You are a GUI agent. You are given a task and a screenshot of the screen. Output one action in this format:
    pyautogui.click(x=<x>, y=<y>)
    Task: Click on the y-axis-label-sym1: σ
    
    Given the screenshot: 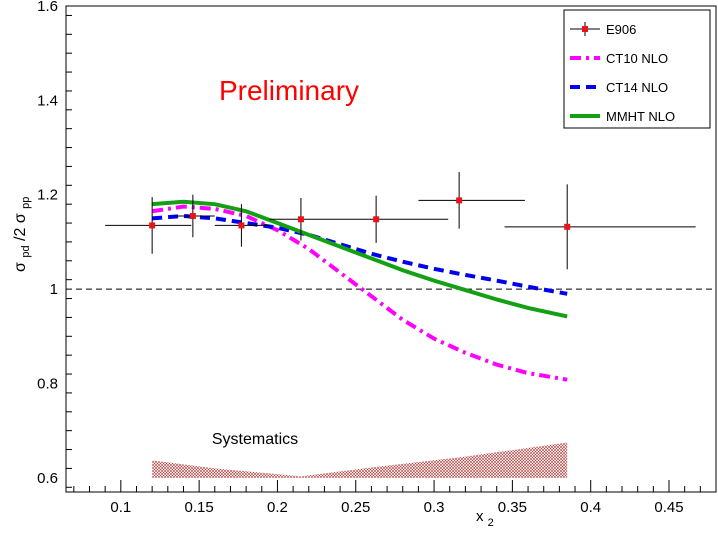 What is the action you would take?
    pyautogui.click(x=20, y=267)
    